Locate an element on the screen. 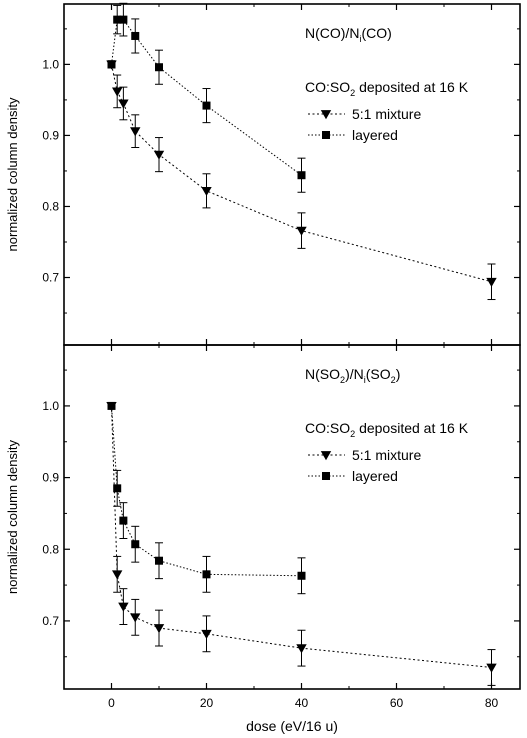  x-tick-label: 0 is located at coordinates (111, 703).